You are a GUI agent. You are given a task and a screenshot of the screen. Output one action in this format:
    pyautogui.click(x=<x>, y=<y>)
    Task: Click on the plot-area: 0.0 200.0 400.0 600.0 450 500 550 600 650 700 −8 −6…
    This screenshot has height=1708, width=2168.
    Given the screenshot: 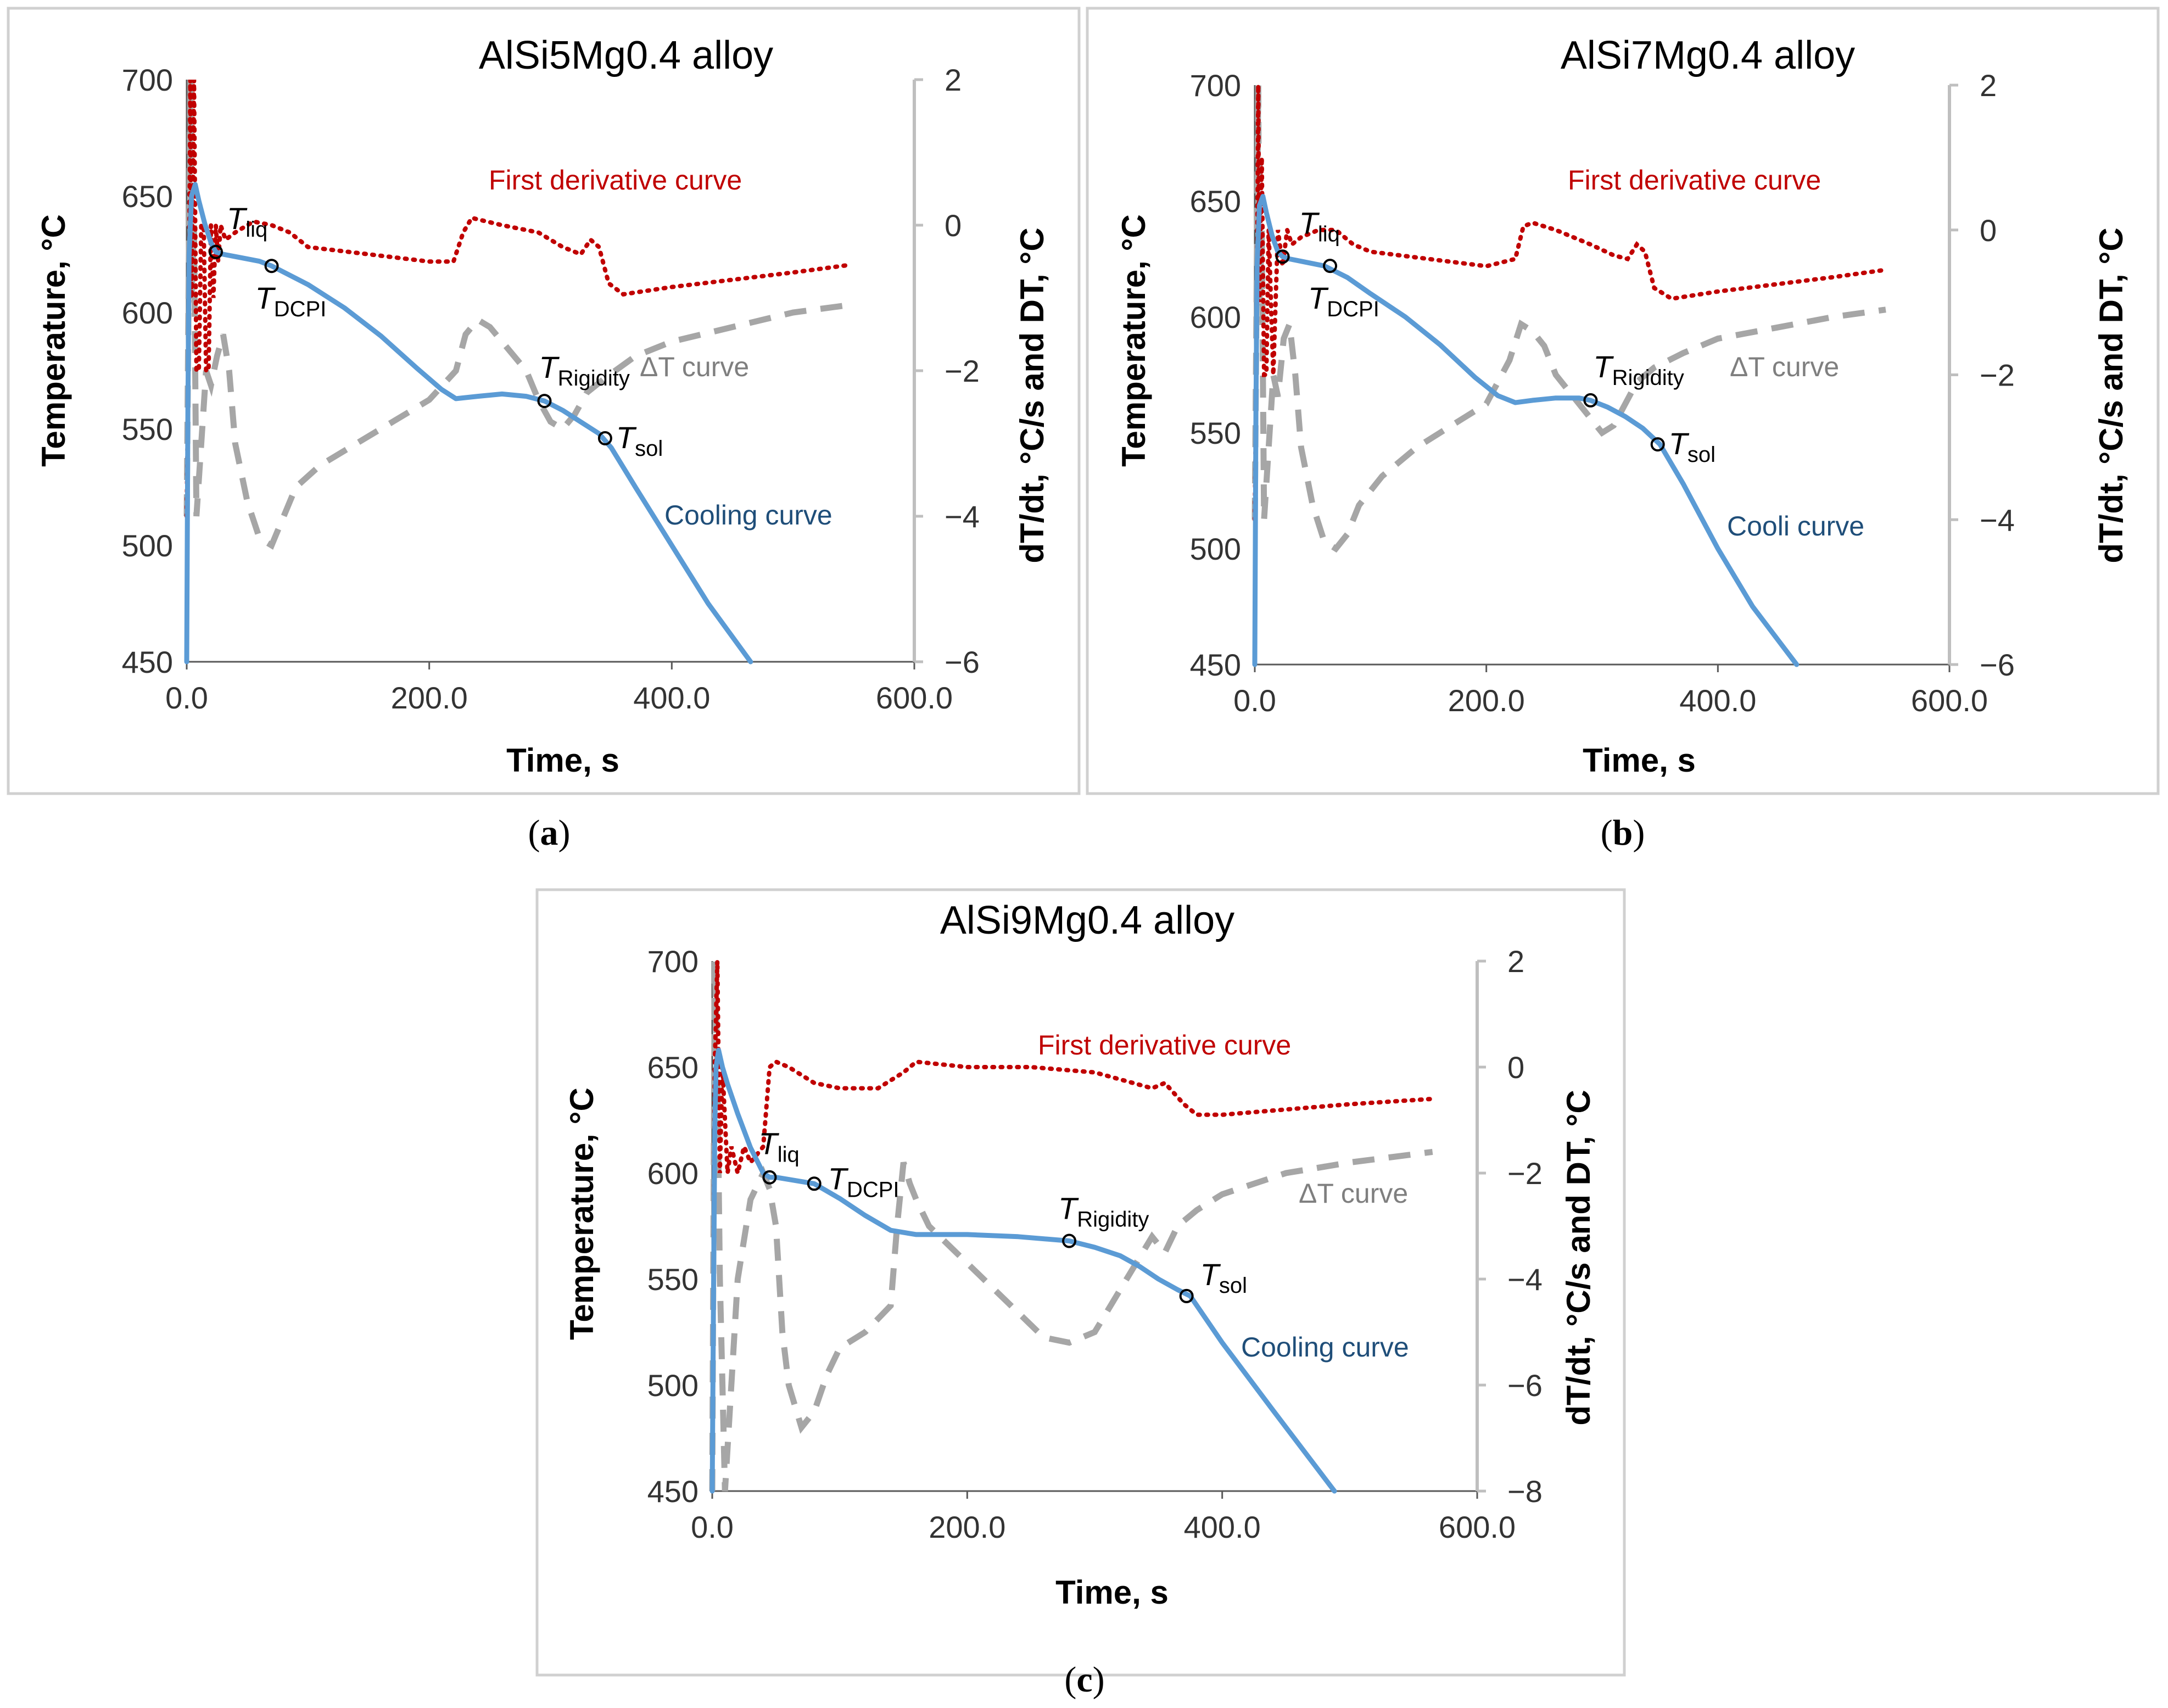 What is the action you would take?
    pyautogui.click(x=1095, y=1244)
    